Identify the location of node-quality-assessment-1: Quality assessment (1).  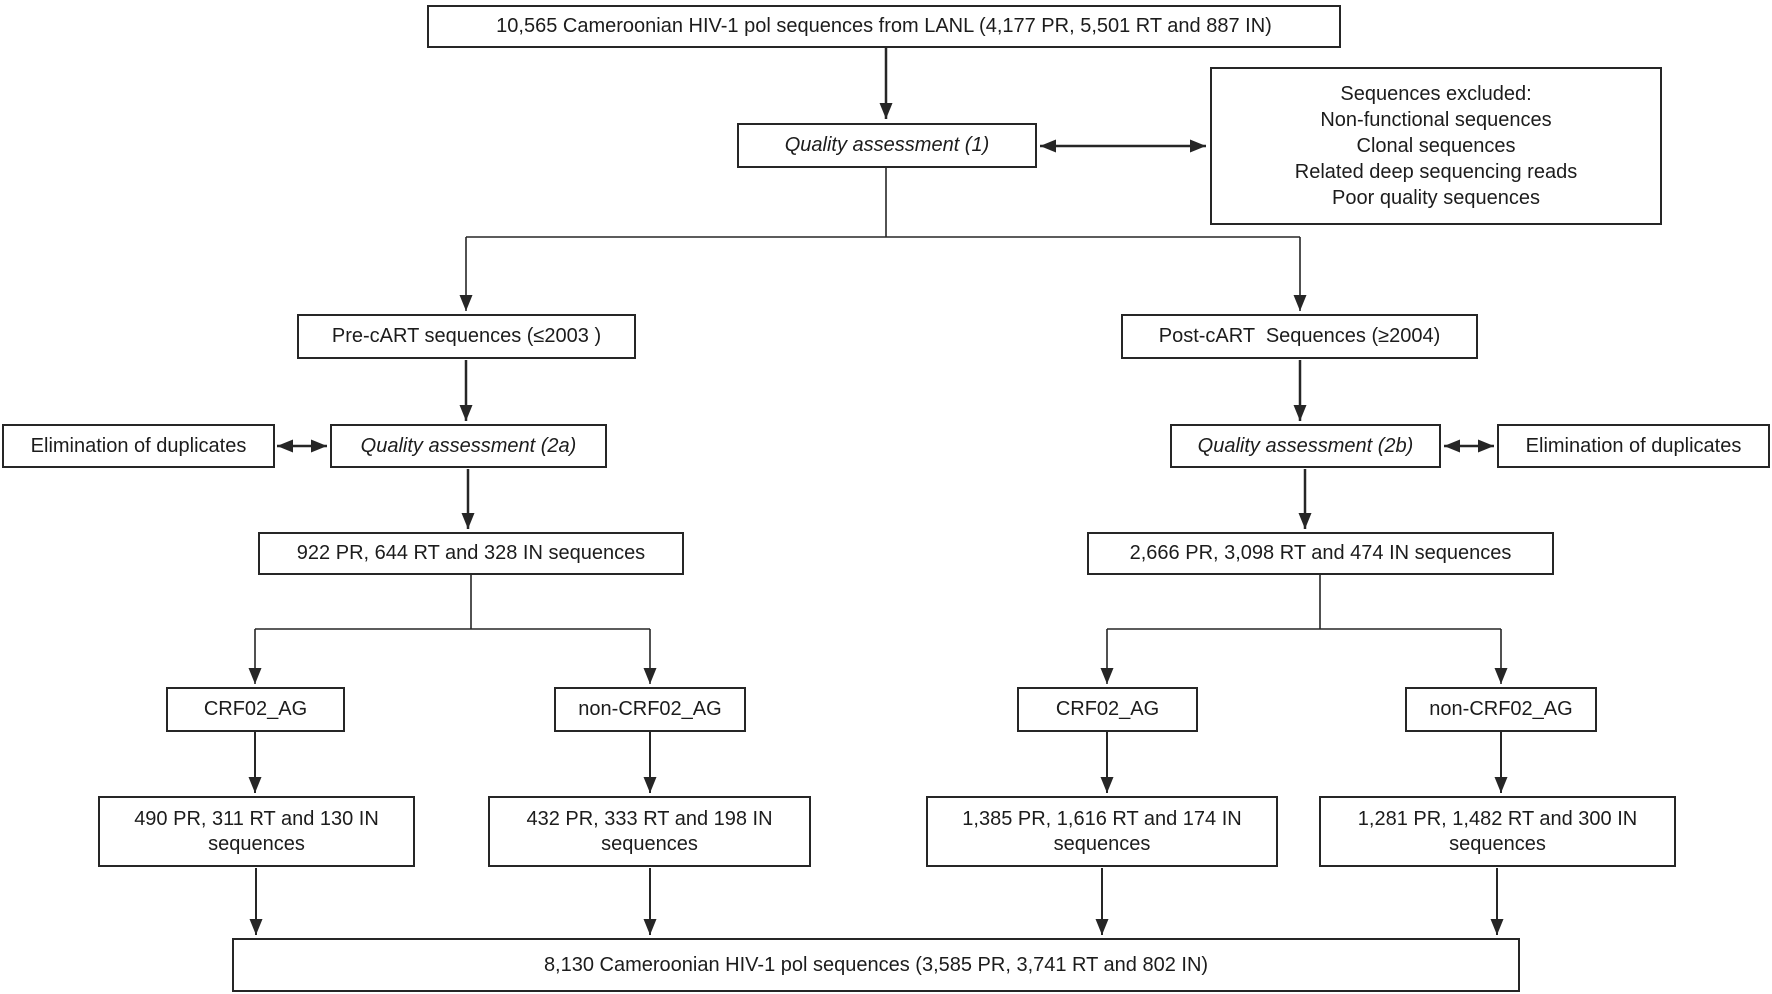
(887, 145).